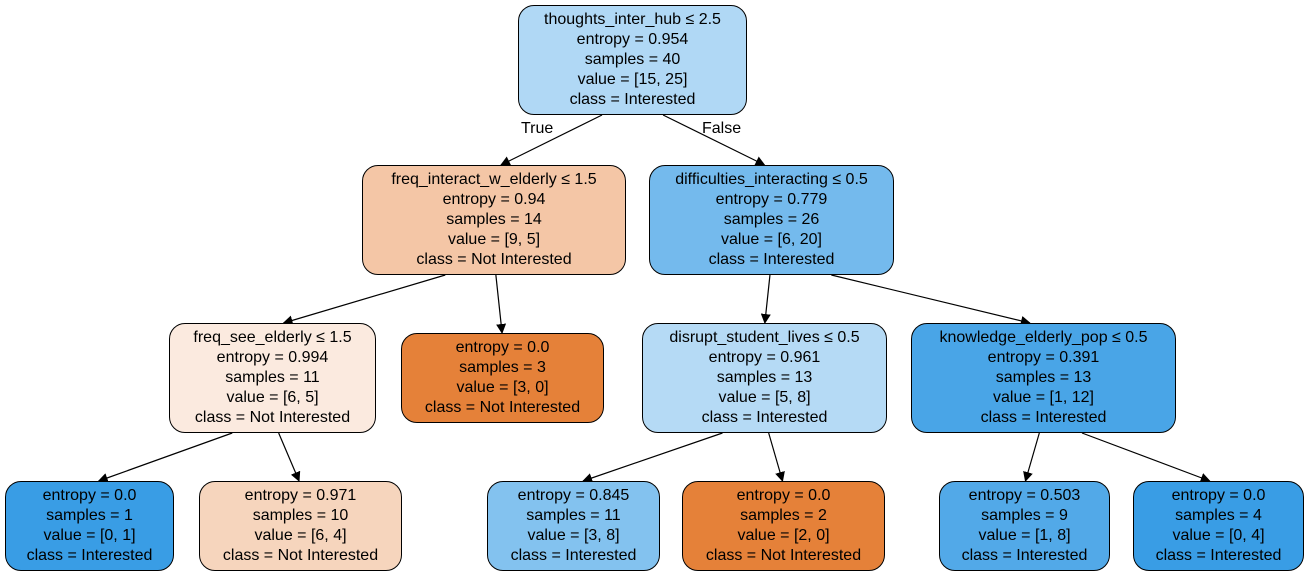  I want to click on node-value-text: value = [0, 1], so click(89, 535).